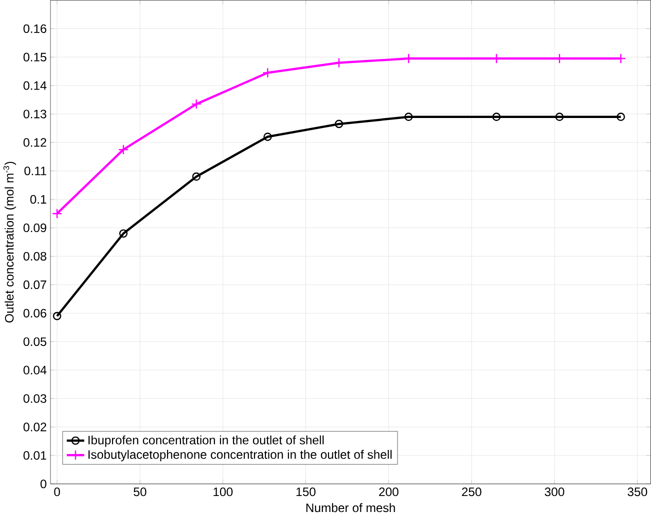  Describe the element at coordinates (35, 455) in the screenshot. I see `y-tick-label: 0.01` at that location.